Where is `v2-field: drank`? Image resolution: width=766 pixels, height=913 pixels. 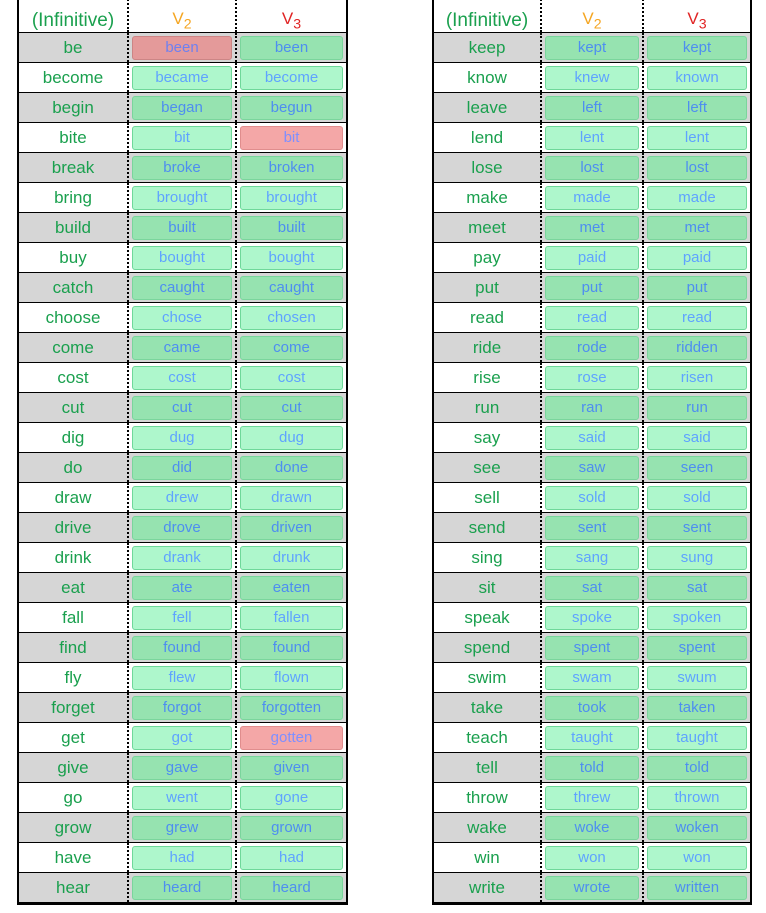 v2-field: drank is located at coordinates (182, 557).